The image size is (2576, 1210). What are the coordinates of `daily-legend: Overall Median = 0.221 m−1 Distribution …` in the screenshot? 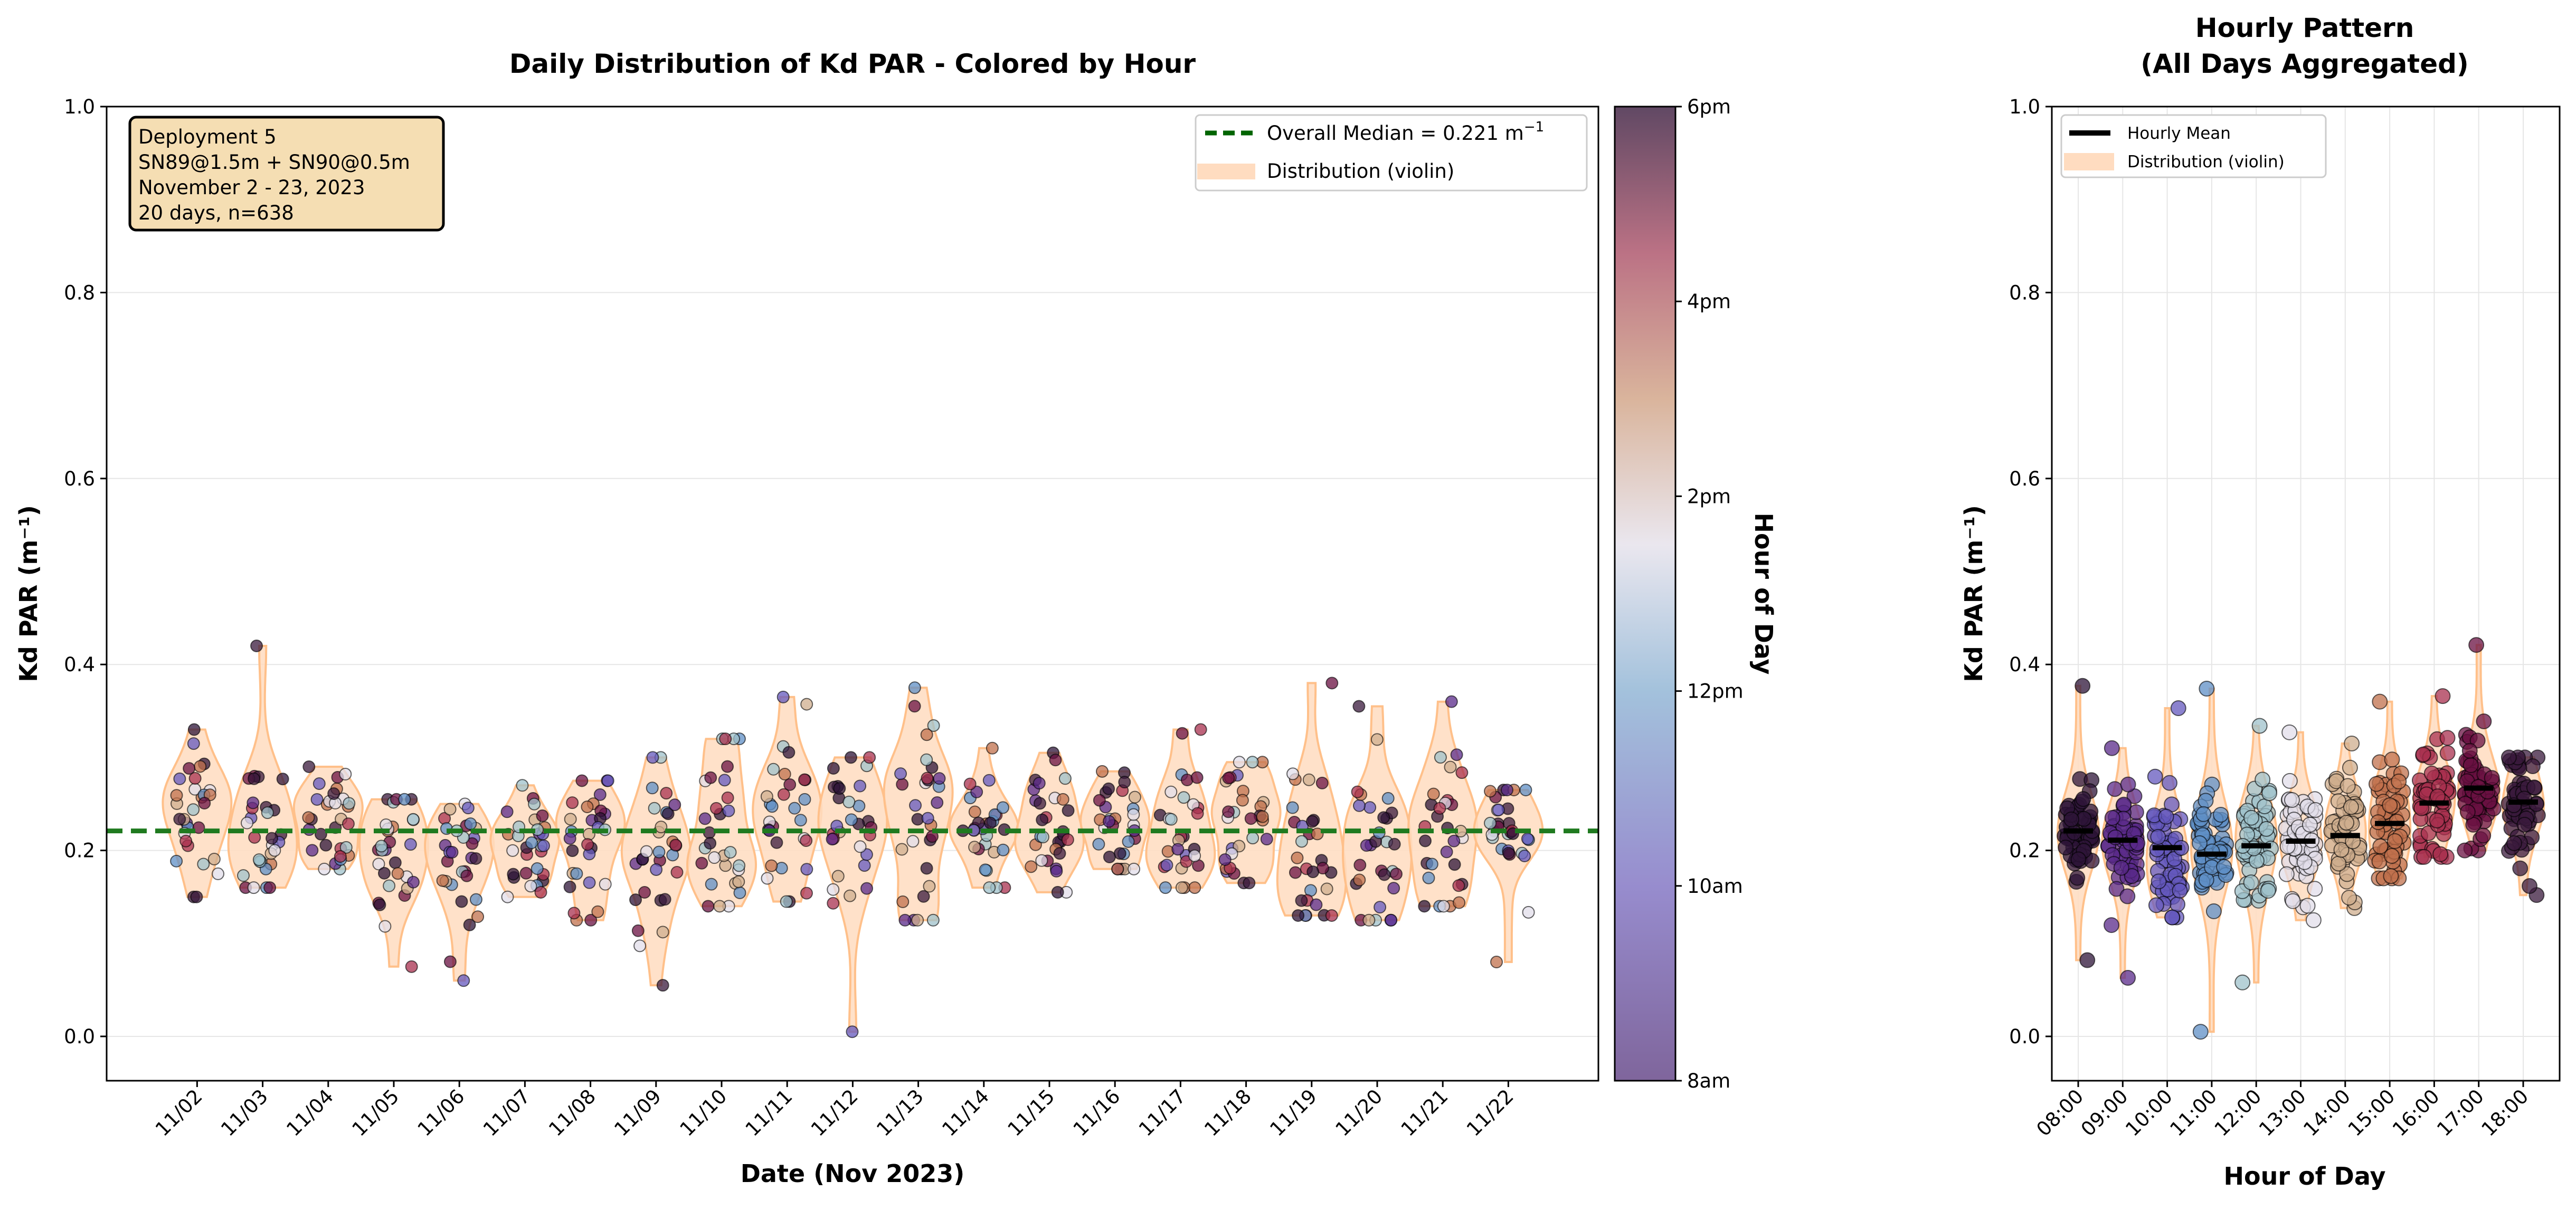 It's located at (1391, 153).